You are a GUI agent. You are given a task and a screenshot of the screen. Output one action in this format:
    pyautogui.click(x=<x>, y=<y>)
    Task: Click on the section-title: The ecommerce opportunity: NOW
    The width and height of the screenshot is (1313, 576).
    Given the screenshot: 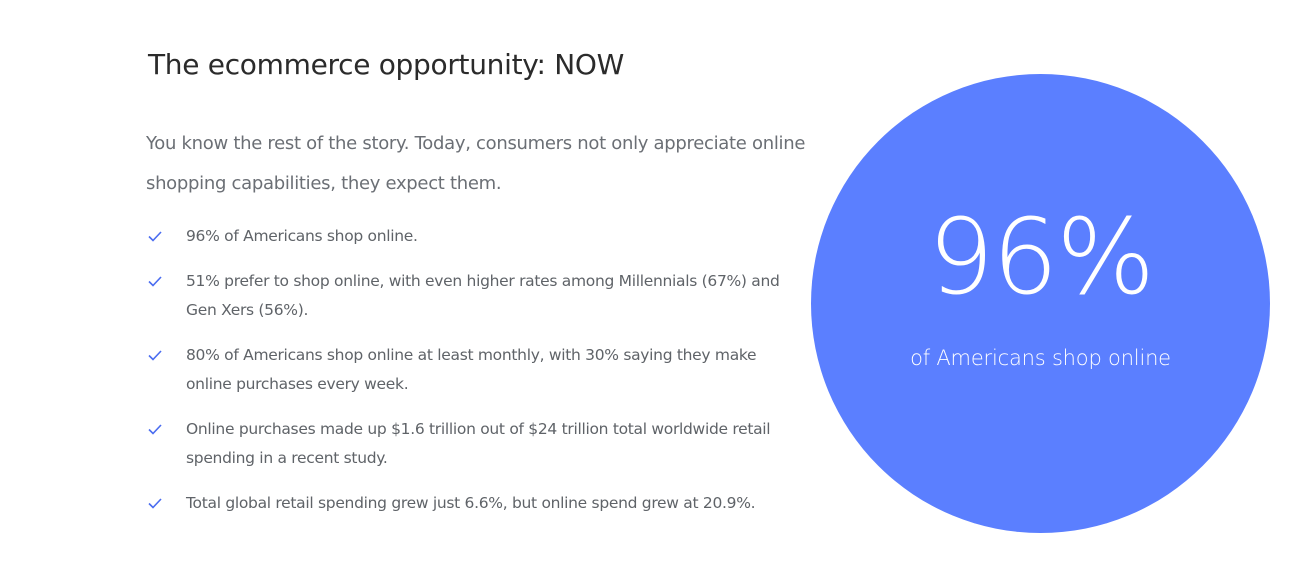 What is the action you would take?
    pyautogui.click(x=386, y=64)
    